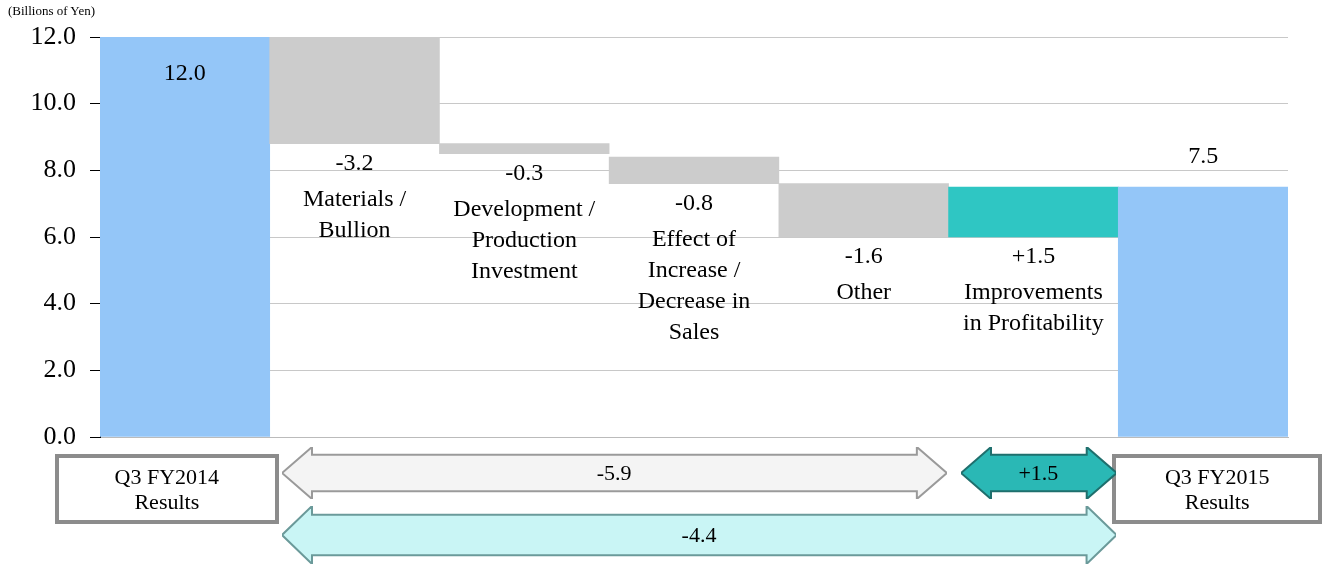  I want to click on x-tick-label: Improvements in Profitability, so click(1033, 307).